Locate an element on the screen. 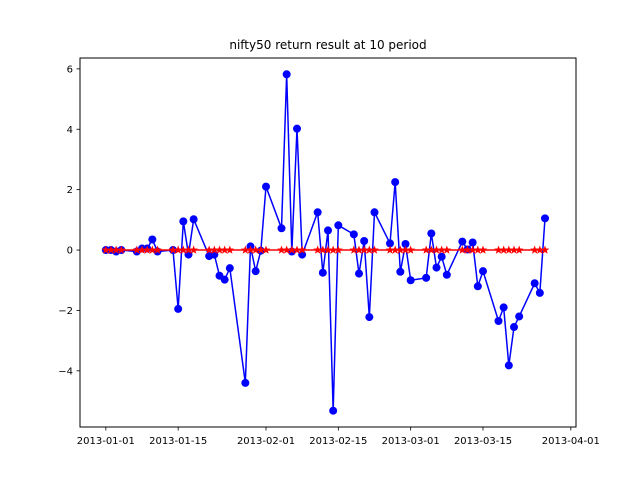 The image size is (640, 480). y-tick-label-3: 2 is located at coordinates (70, 190).